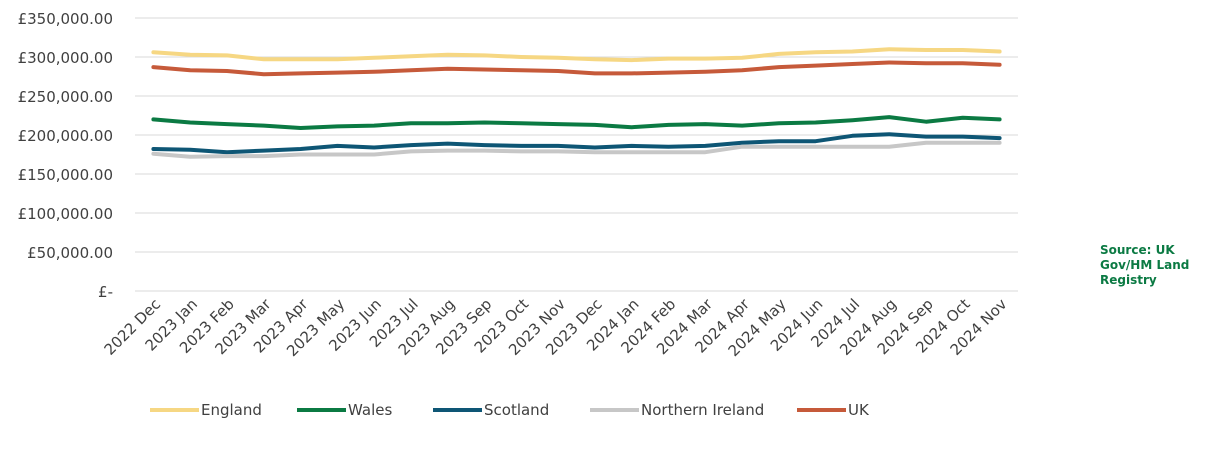 The height and width of the screenshot is (449, 1222). I want to click on y-tick-label: £250,000.00, so click(65, 97).